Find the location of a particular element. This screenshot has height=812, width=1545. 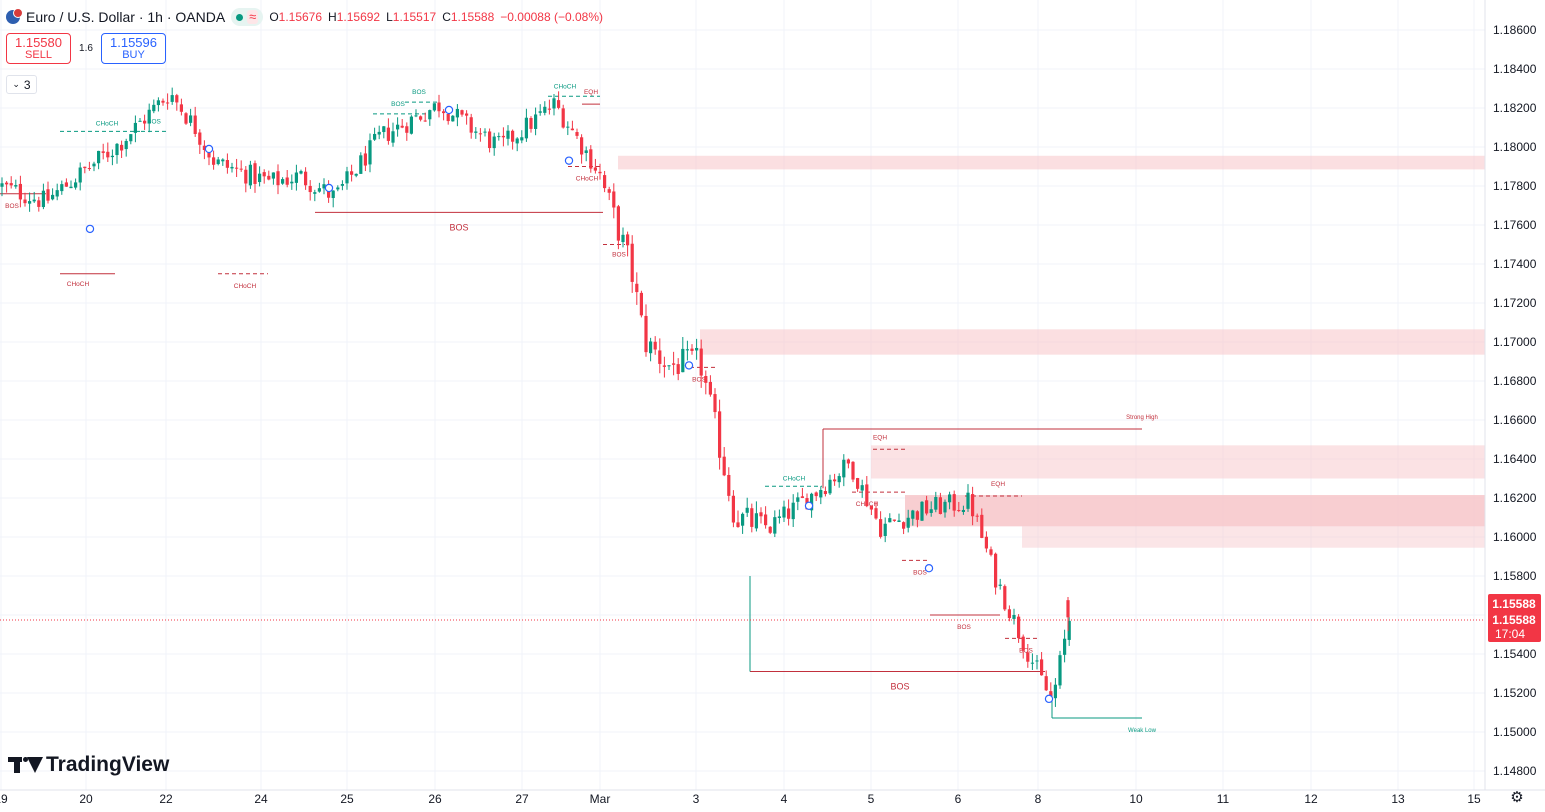

y-tick-label: 1.15800 is located at coordinates (1515, 576).